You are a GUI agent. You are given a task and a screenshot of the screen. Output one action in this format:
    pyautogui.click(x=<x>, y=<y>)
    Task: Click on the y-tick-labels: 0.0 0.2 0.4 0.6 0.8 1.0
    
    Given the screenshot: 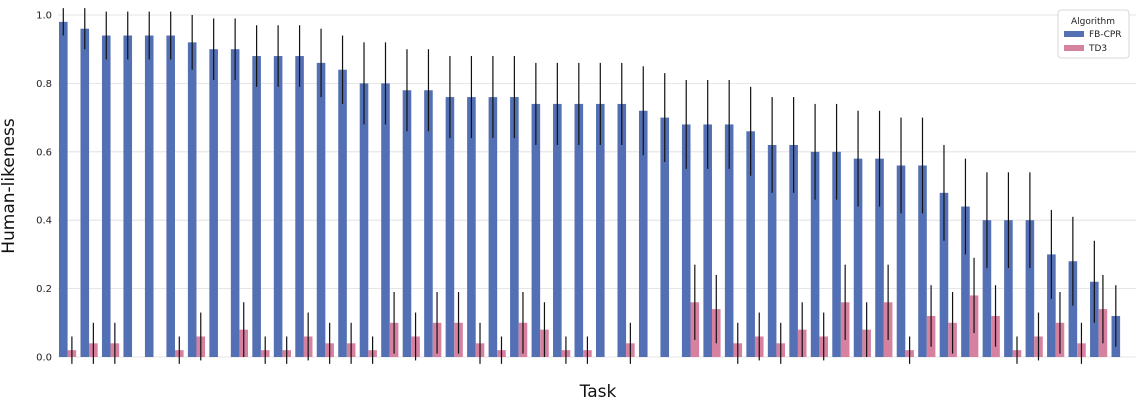 What is the action you would take?
    pyautogui.click(x=44, y=187)
    